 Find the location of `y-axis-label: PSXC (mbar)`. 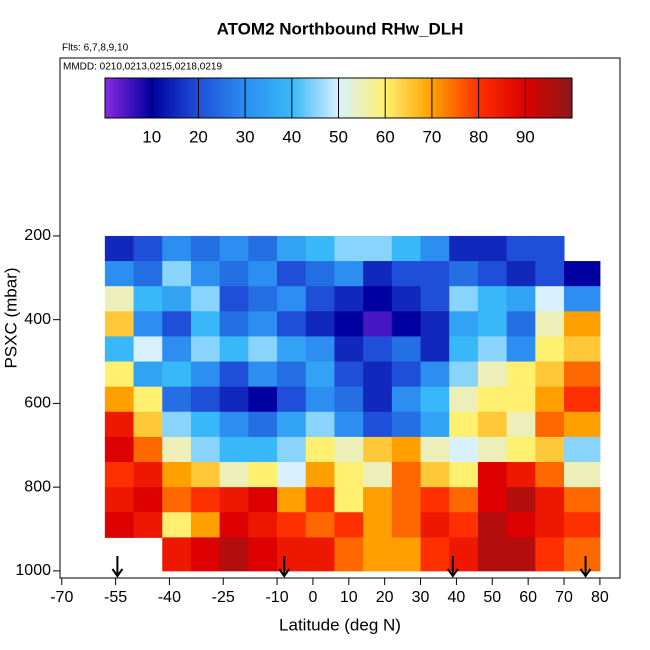

y-axis-label: PSXC (mbar) is located at coordinates (10, 317).